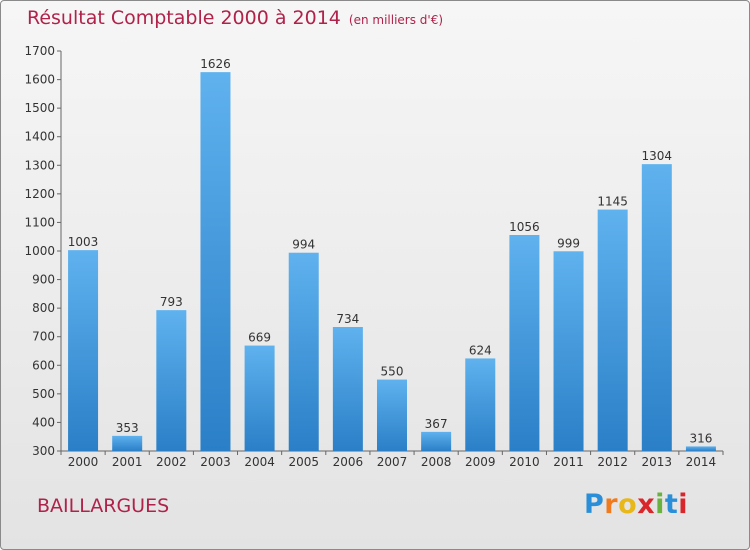 The image size is (750, 550). Describe the element at coordinates (657, 156) in the screenshot. I see `bar-value-label: 1304` at that location.